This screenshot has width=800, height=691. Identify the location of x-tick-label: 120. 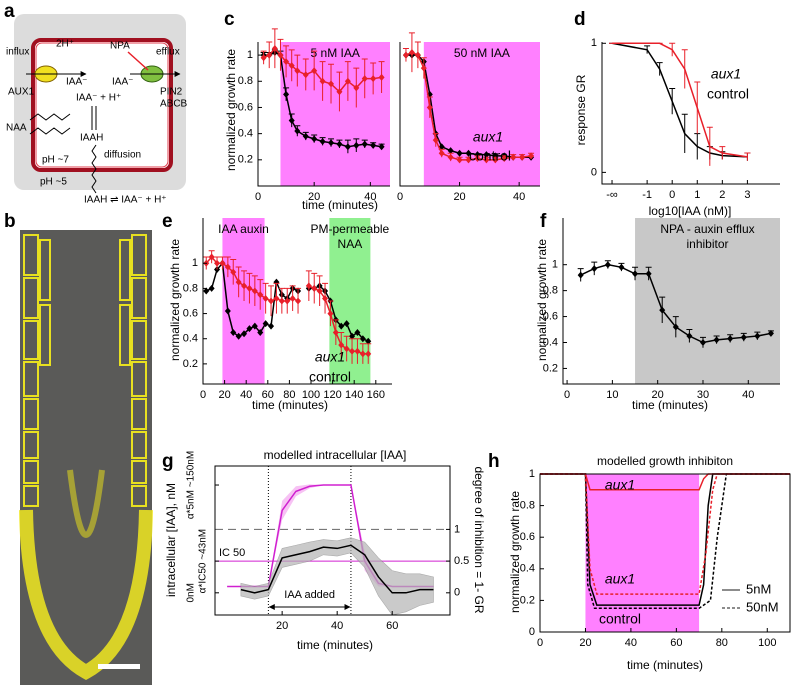
(332, 395).